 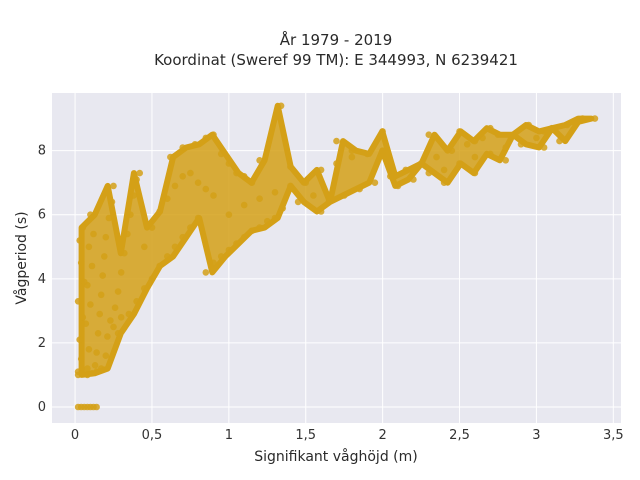 What do you see at coordinates (382, 435) in the screenshot?
I see `x-tick-label: 2` at bounding box center [382, 435].